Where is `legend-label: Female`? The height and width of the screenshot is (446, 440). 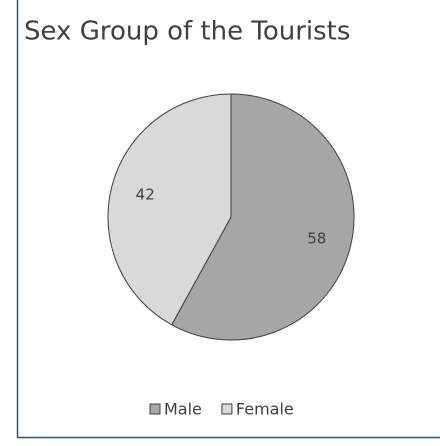
legend-label: Female is located at coordinates (265, 409).